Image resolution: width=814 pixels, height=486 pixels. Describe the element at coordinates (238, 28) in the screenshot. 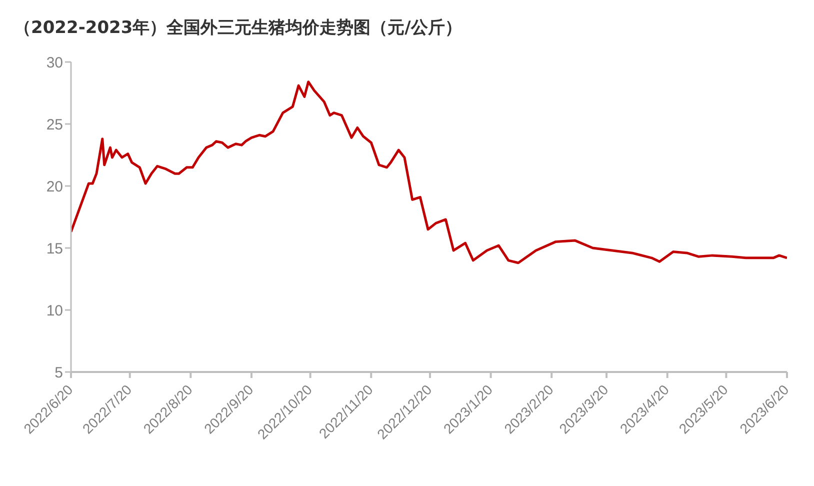

I see `chart-title: （2022-2023年）全国外三元生猪均价走势图（元/公斤）` at that location.